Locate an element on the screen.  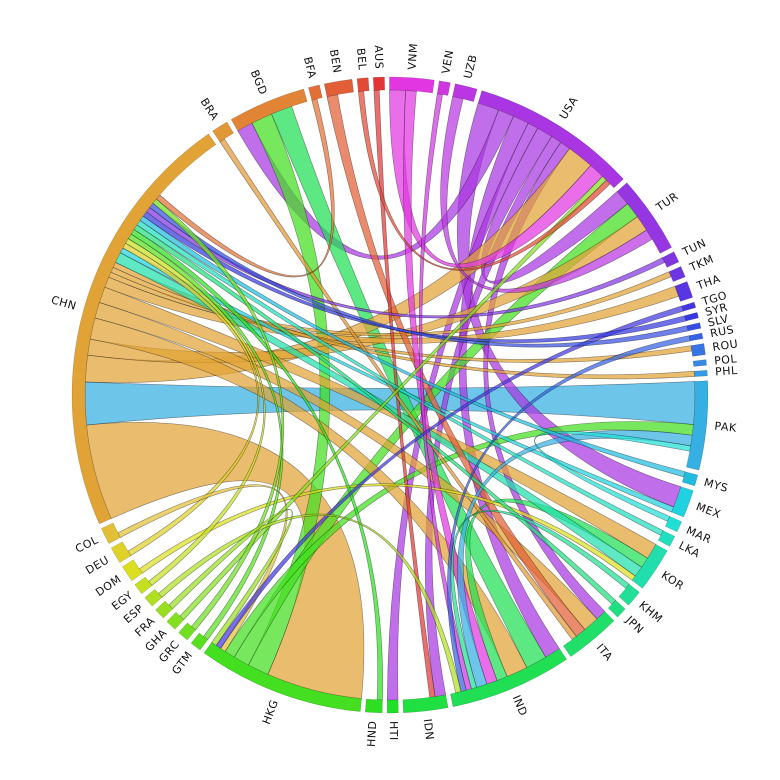
node-label: ITA is located at coordinates (605, 652).